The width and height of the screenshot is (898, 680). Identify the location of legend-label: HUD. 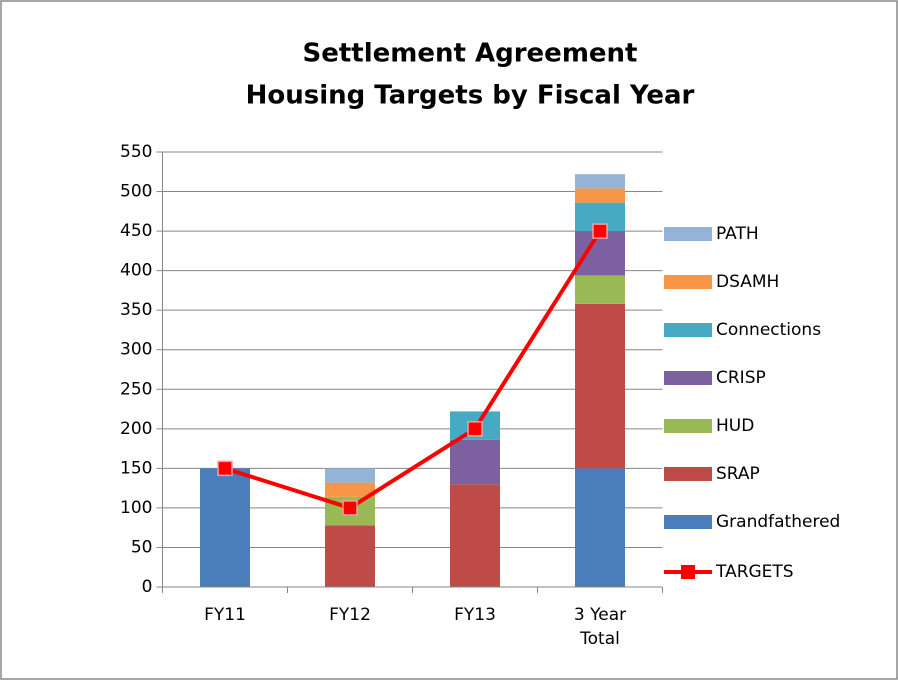
(735, 426).